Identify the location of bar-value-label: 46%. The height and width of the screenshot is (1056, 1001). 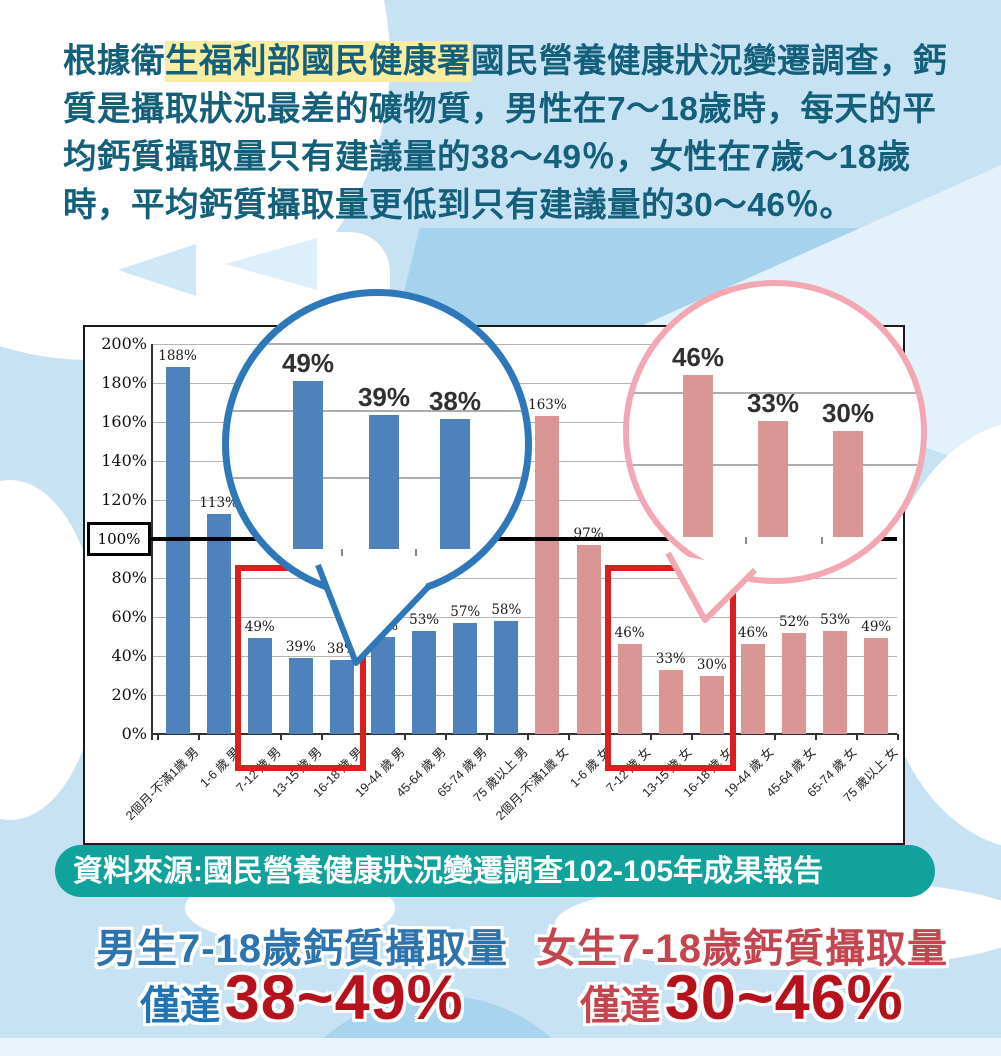
(752, 633).